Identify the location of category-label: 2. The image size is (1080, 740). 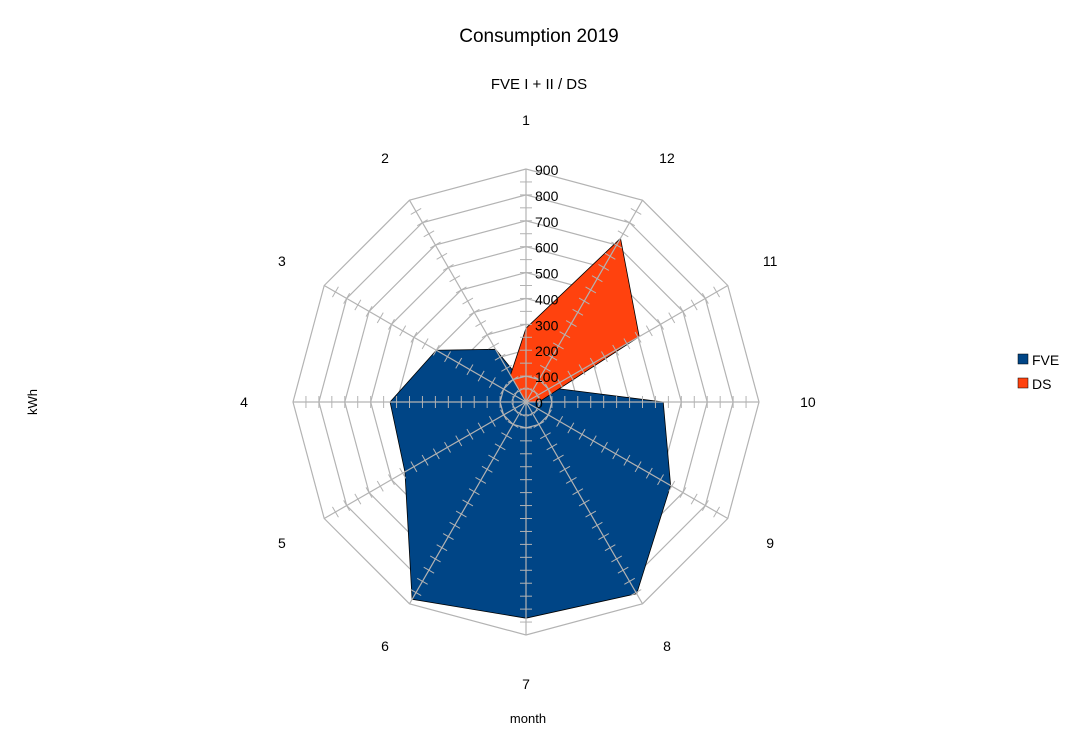
(385, 158).